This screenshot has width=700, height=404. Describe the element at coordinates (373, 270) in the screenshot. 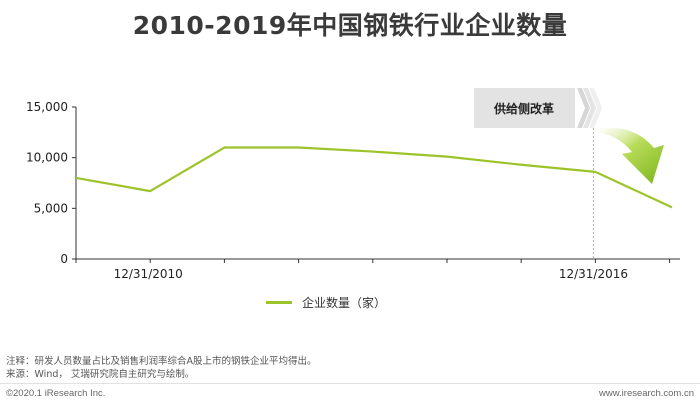

I see `x-axis-ticks: 12/31/2010 12/31/2016` at that location.